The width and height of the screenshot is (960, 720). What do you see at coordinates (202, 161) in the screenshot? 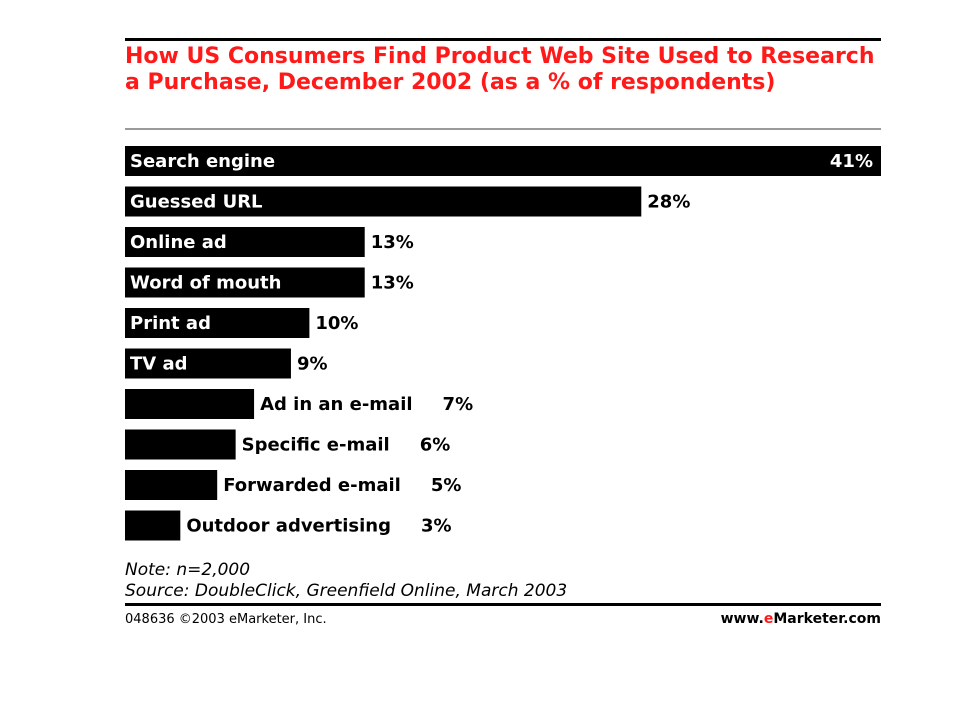
I see `category-label-search-engine: Search engine` at bounding box center [202, 161].